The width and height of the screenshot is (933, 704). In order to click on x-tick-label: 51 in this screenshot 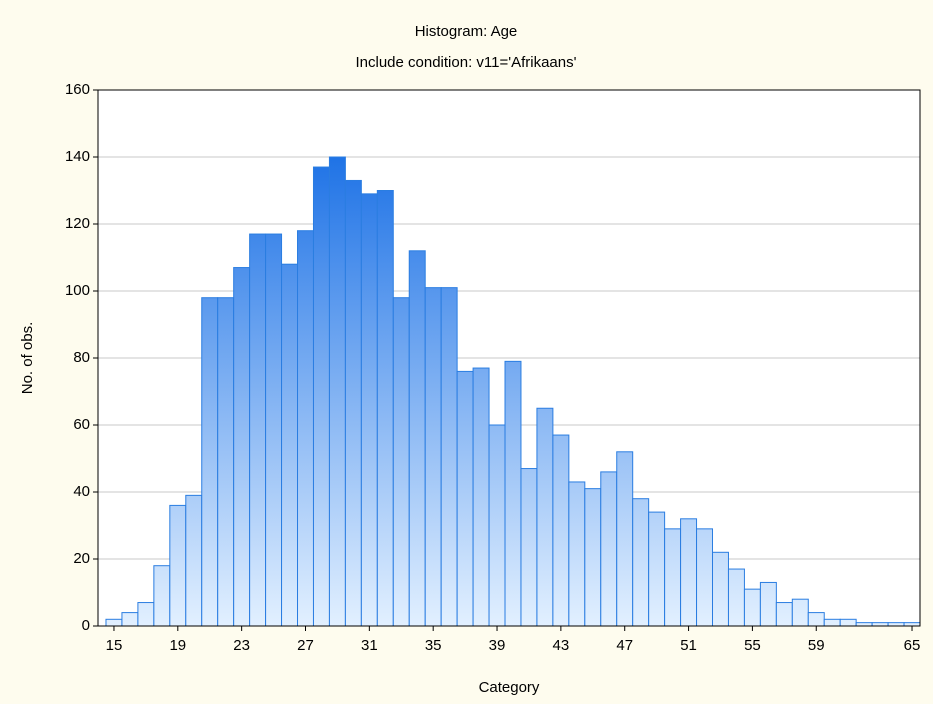, I will do `click(688, 645)`.